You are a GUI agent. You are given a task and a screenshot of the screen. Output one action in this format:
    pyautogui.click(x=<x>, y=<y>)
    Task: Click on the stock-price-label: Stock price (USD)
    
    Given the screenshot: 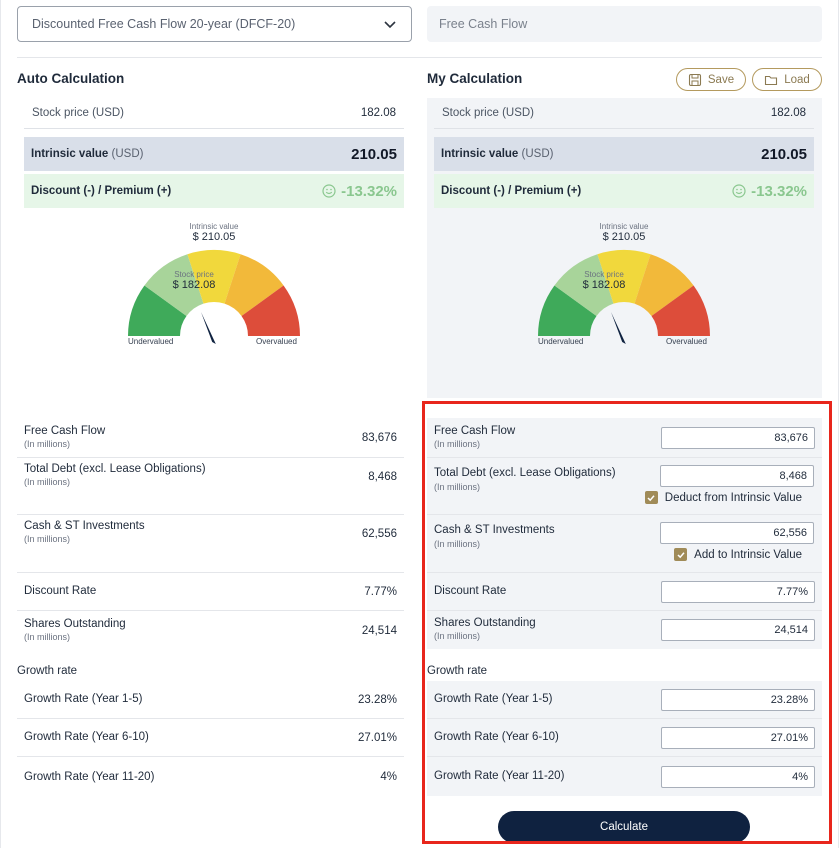 What is the action you would take?
    pyautogui.click(x=78, y=113)
    